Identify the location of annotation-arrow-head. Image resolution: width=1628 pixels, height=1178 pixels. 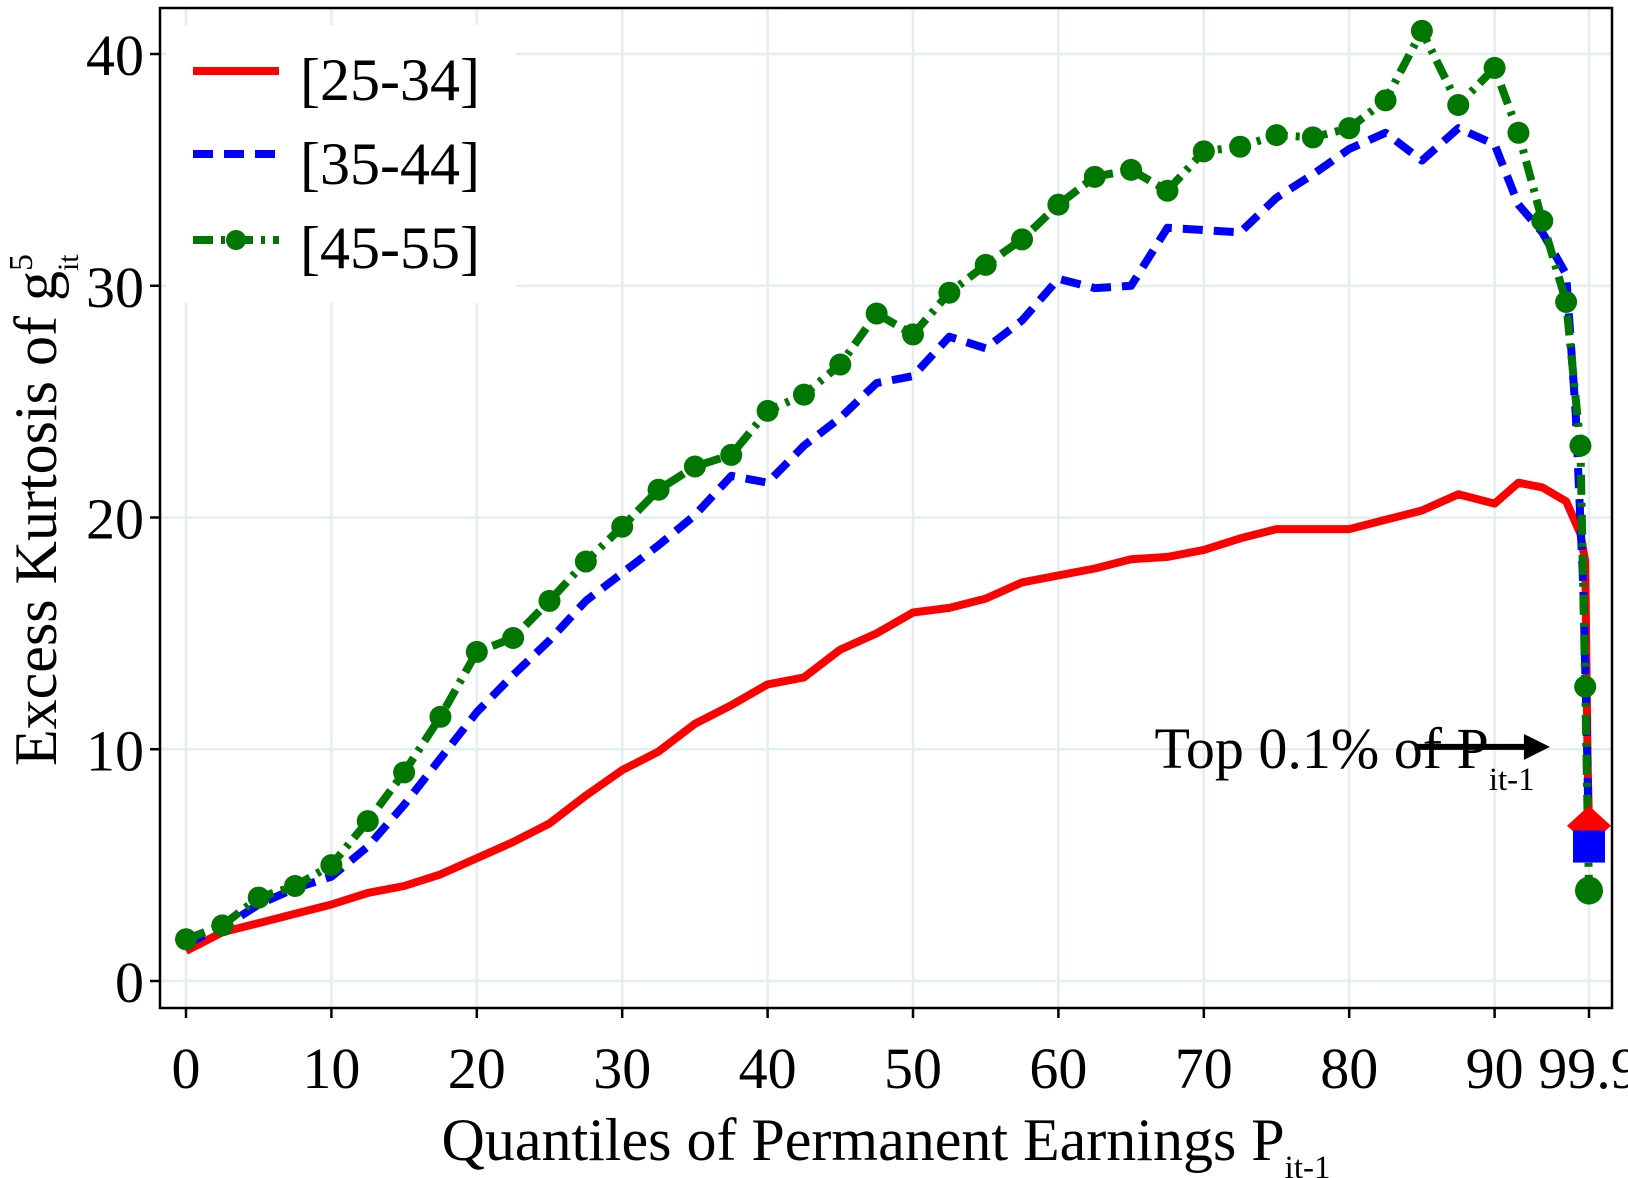
(1536, 746).